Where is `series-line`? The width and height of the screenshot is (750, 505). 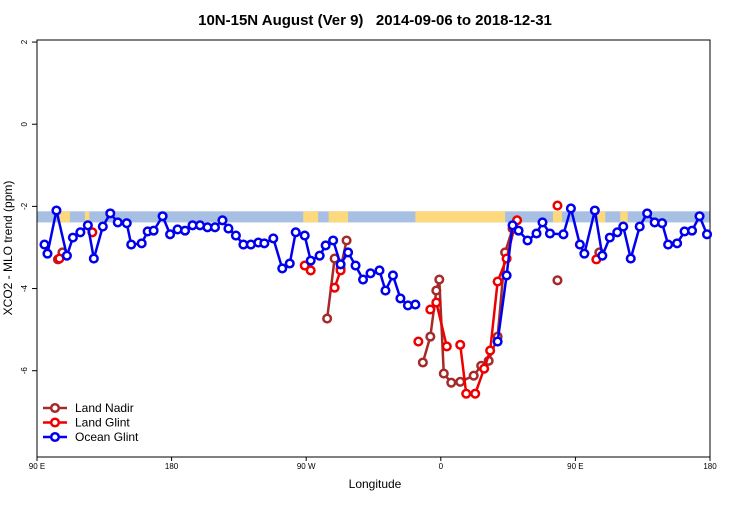 series-line is located at coordinates (451, 306).